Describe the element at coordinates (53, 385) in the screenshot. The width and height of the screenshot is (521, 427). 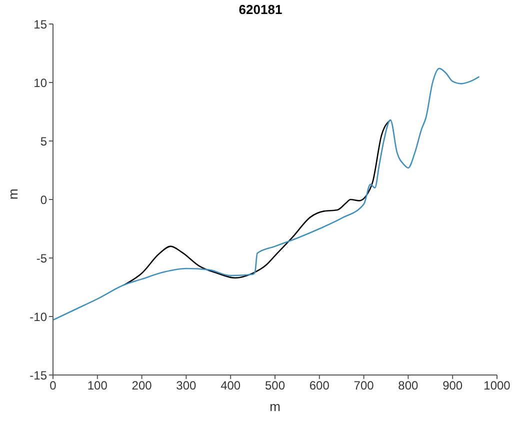
I see `x-tick-label: 0` at that location.